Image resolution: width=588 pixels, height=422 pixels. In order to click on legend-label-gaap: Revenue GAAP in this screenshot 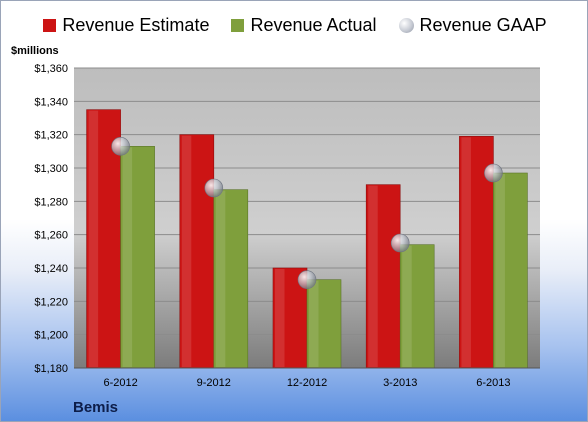, I will do `click(483, 25)`.